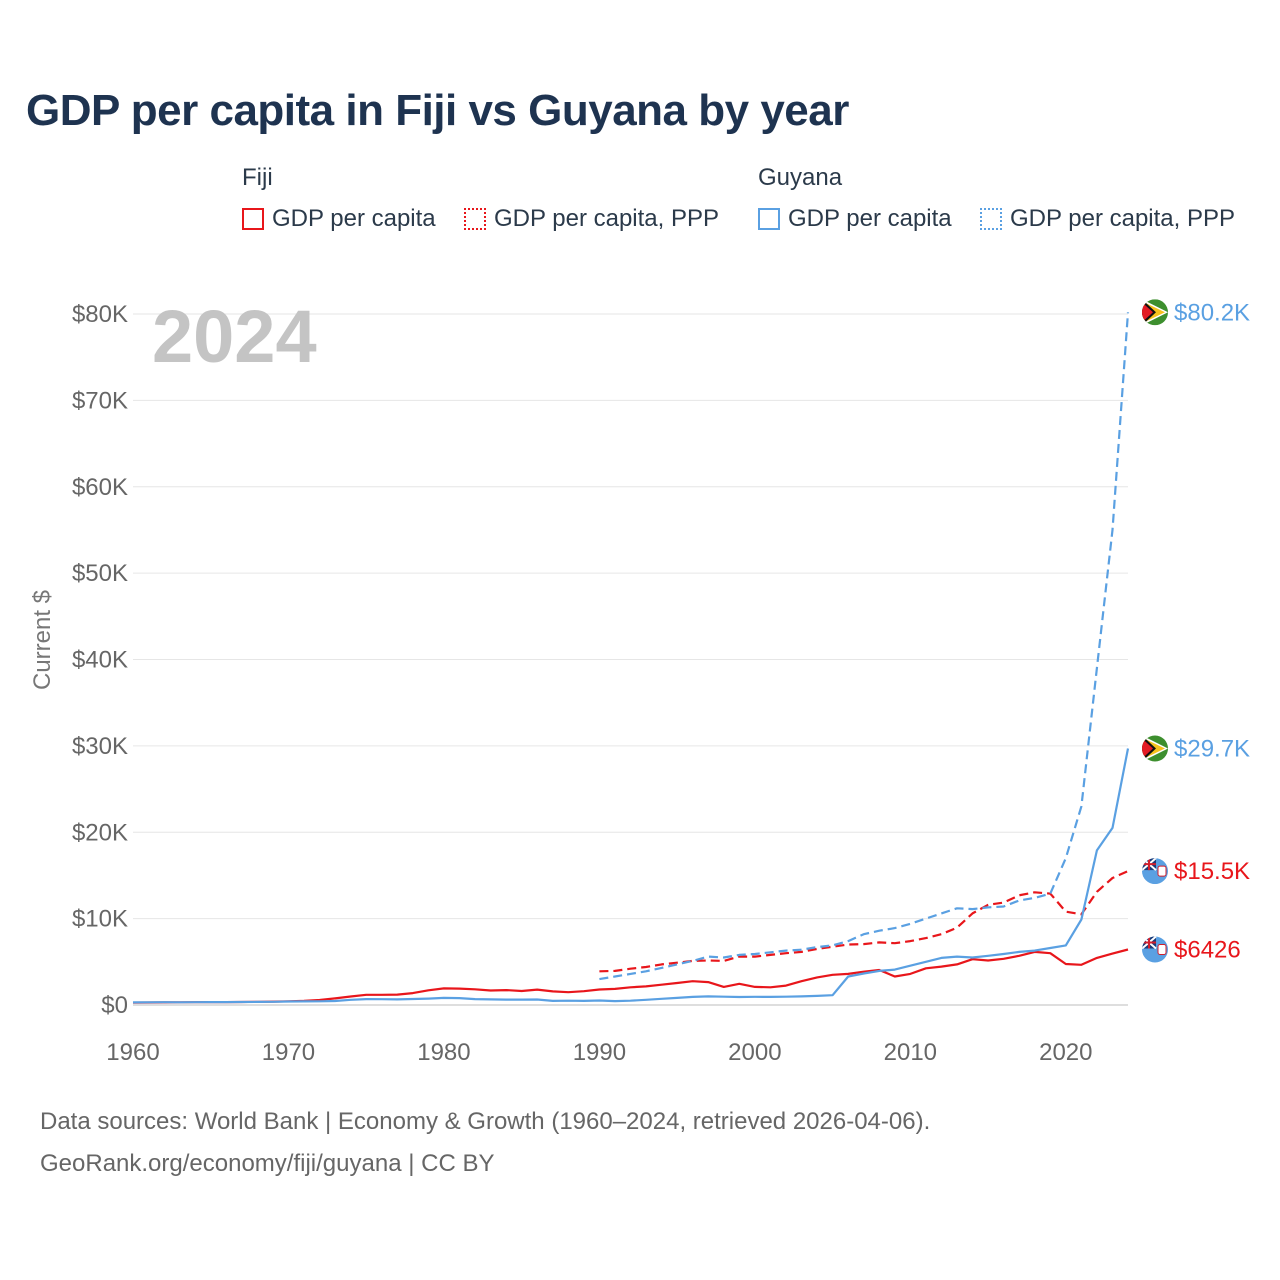 The width and height of the screenshot is (1280, 1280). I want to click on x-tick-label: 1960, so click(132, 1052).